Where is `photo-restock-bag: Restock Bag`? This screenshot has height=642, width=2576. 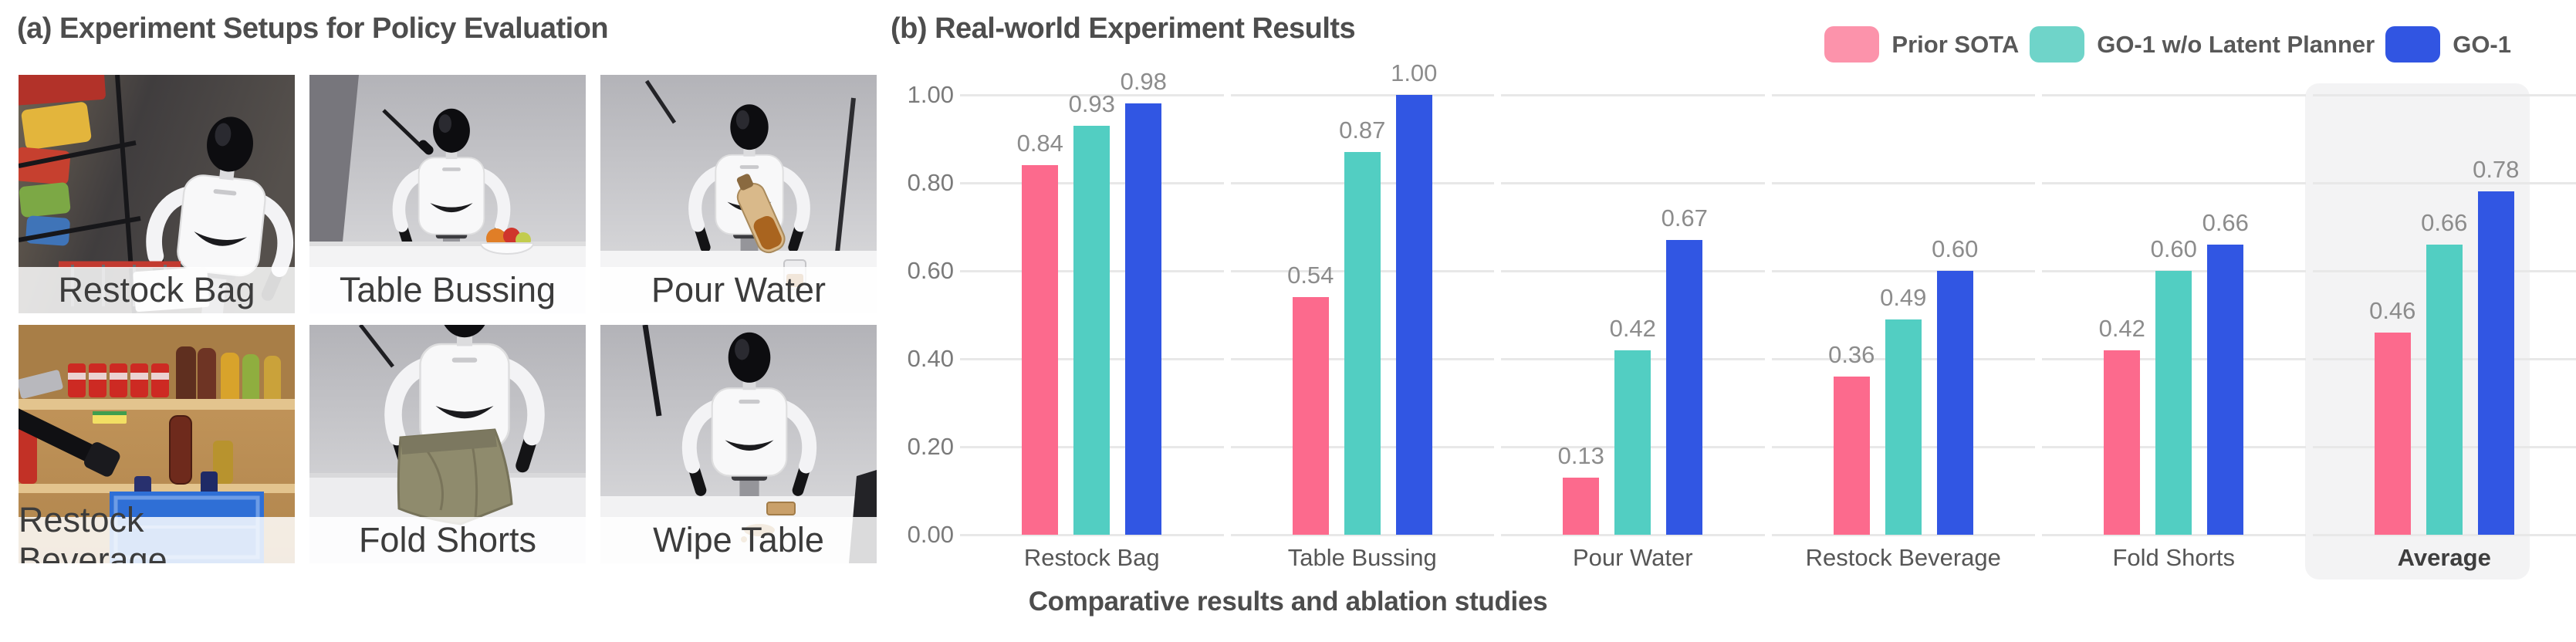
photo-restock-bag: Restock Bag is located at coordinates (157, 194).